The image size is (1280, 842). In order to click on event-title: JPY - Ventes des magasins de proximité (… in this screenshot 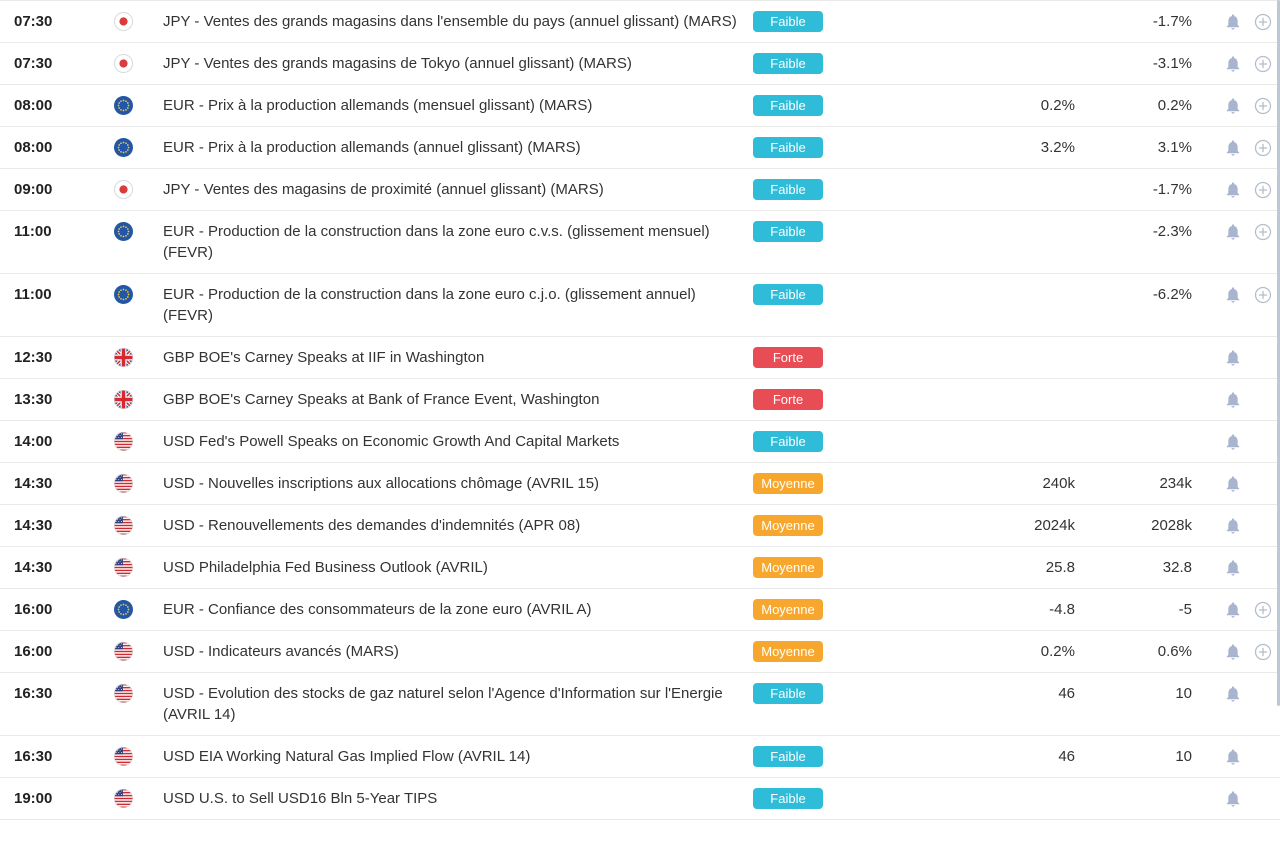, I will do `click(383, 189)`.